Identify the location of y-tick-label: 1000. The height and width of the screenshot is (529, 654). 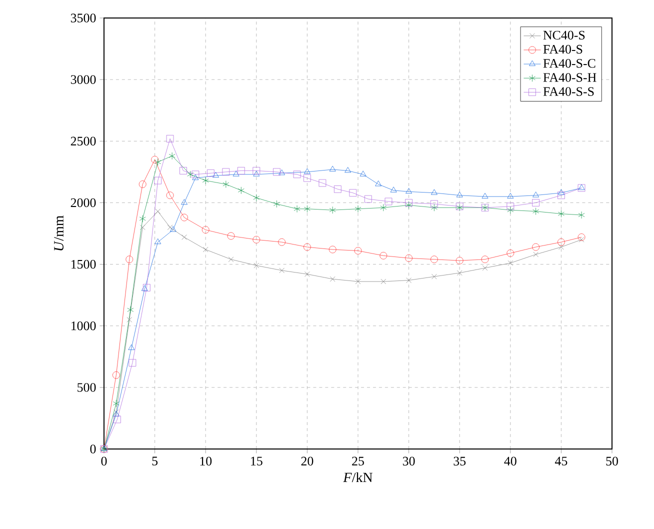
(83, 325).